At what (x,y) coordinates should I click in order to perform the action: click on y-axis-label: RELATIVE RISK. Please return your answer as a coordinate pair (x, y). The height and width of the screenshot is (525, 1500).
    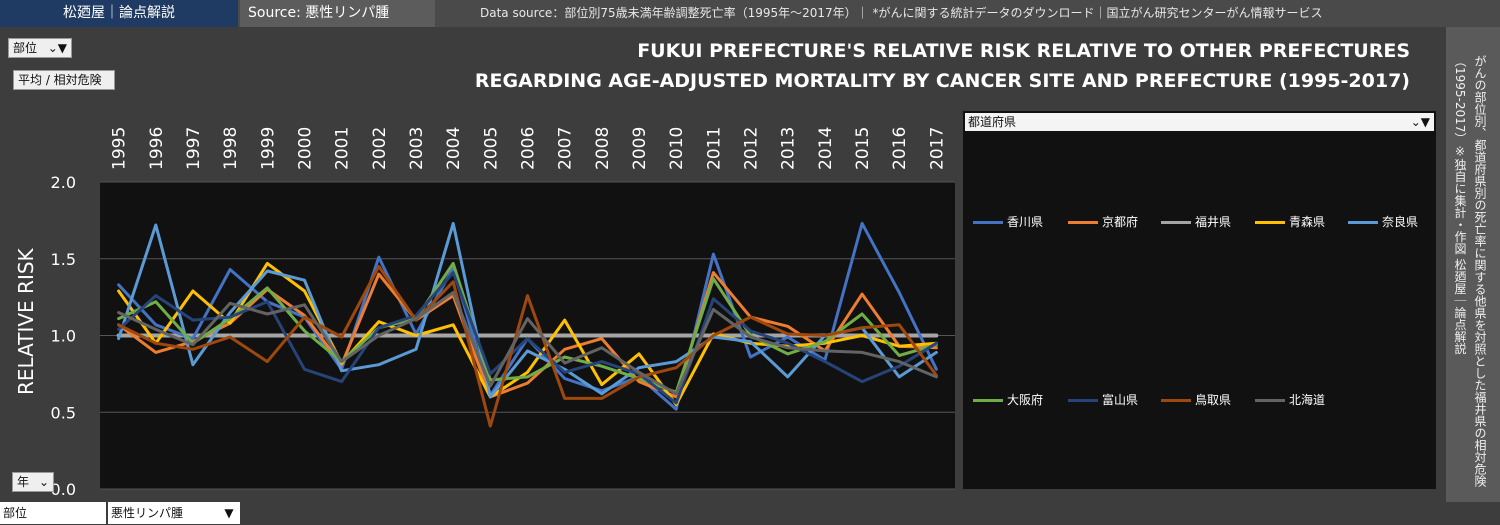
    Looking at the image, I should click on (26, 321).